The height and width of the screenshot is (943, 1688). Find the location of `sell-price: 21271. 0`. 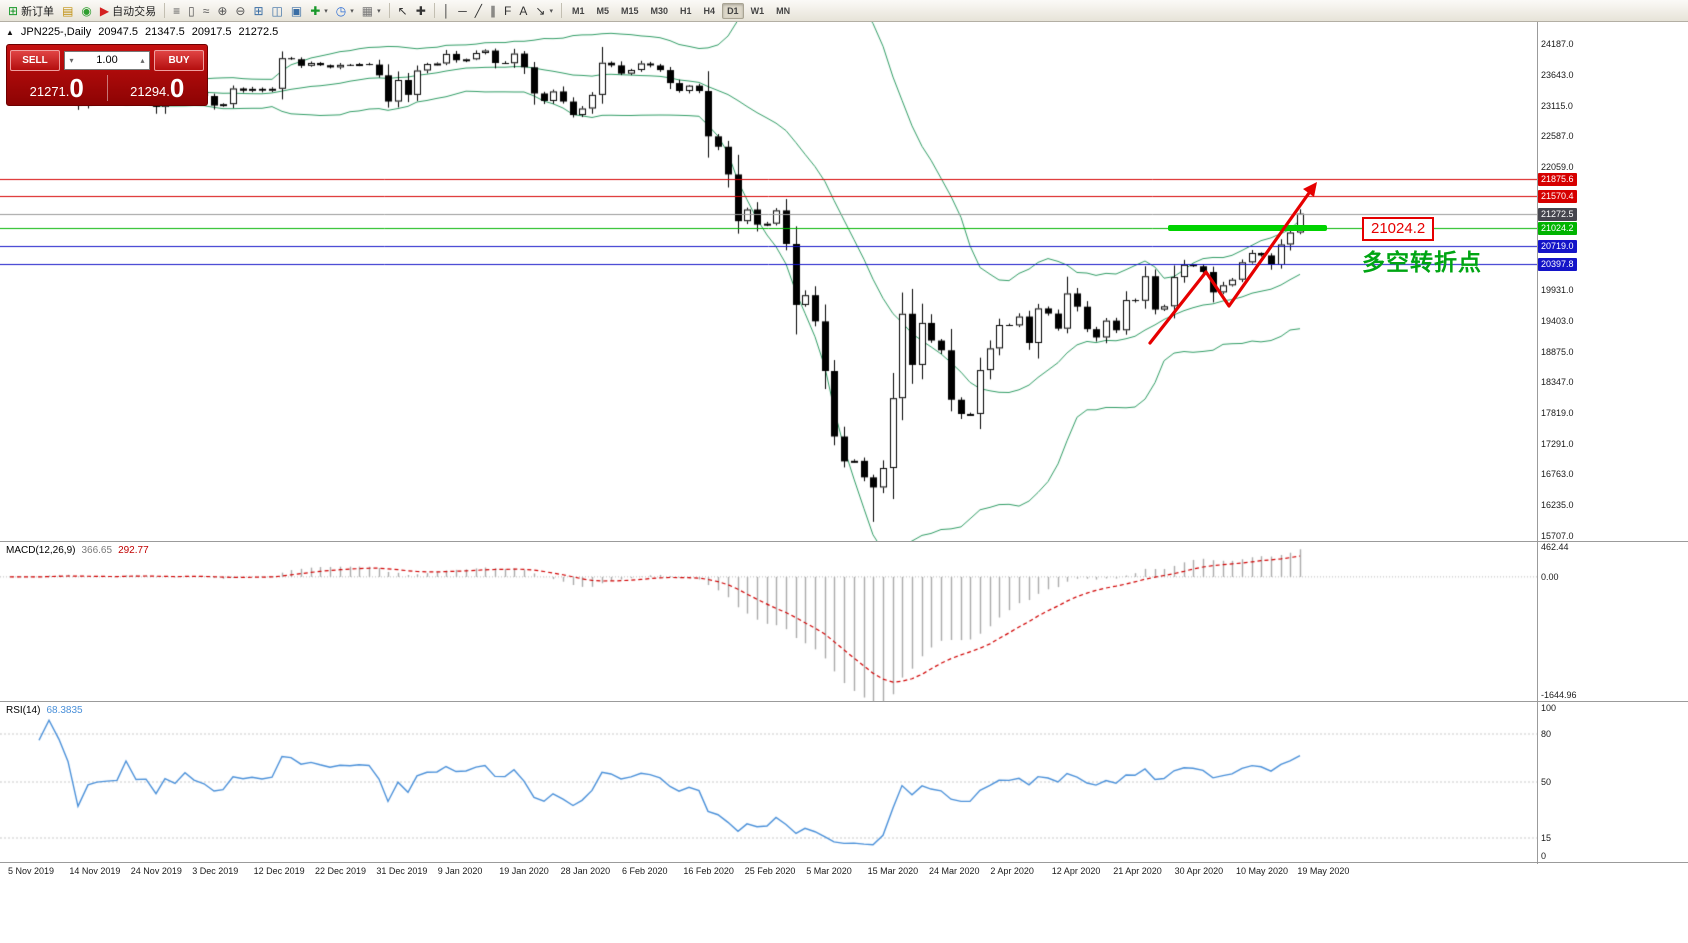

sell-price: 21271. 0 is located at coordinates (57, 88).